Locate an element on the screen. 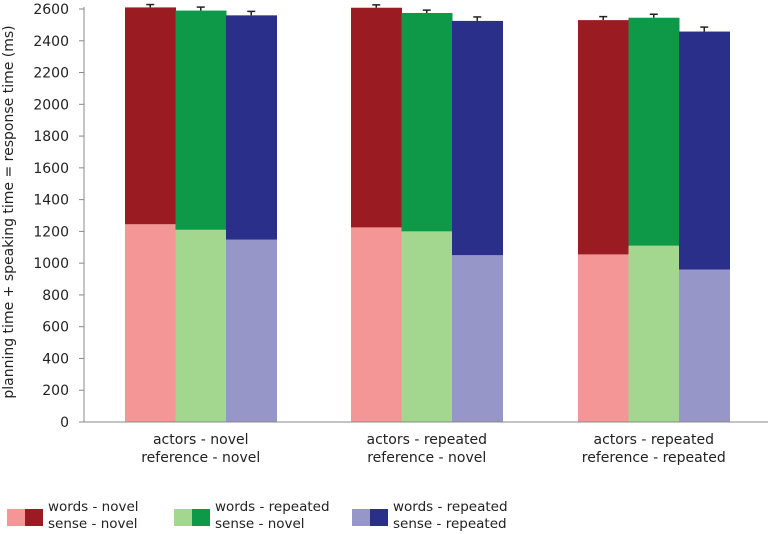 The image size is (768, 534). y-tick-label: 1400 is located at coordinates (51, 201).